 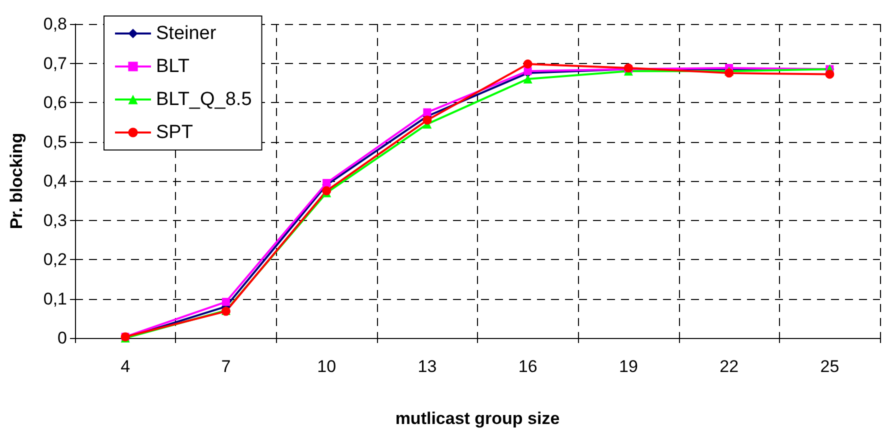 I want to click on legend-label: SPT, so click(x=175, y=132).